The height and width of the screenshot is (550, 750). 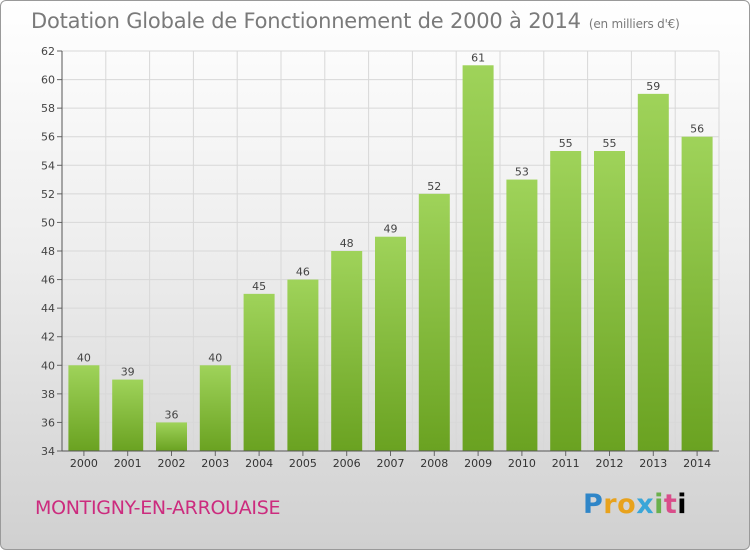 What do you see at coordinates (697, 129) in the screenshot?
I see `data-label: 56` at bounding box center [697, 129].